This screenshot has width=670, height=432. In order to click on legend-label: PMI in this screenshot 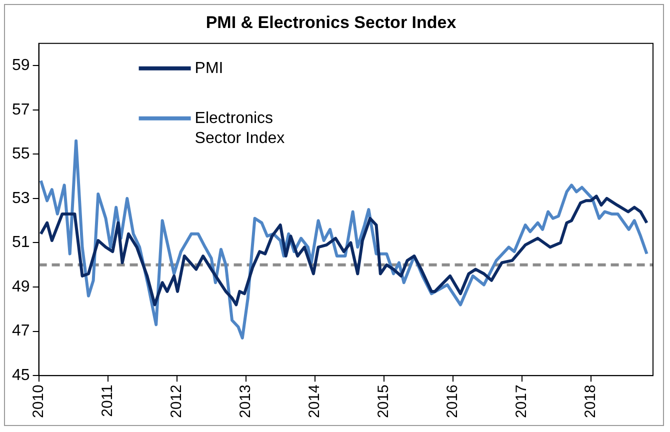, I will do `click(209, 68)`.